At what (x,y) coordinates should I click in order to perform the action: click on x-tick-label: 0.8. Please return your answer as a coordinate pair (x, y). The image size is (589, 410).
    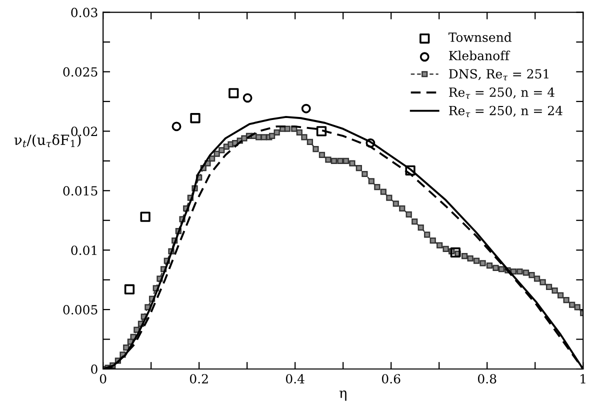
    Looking at the image, I should click on (487, 379).